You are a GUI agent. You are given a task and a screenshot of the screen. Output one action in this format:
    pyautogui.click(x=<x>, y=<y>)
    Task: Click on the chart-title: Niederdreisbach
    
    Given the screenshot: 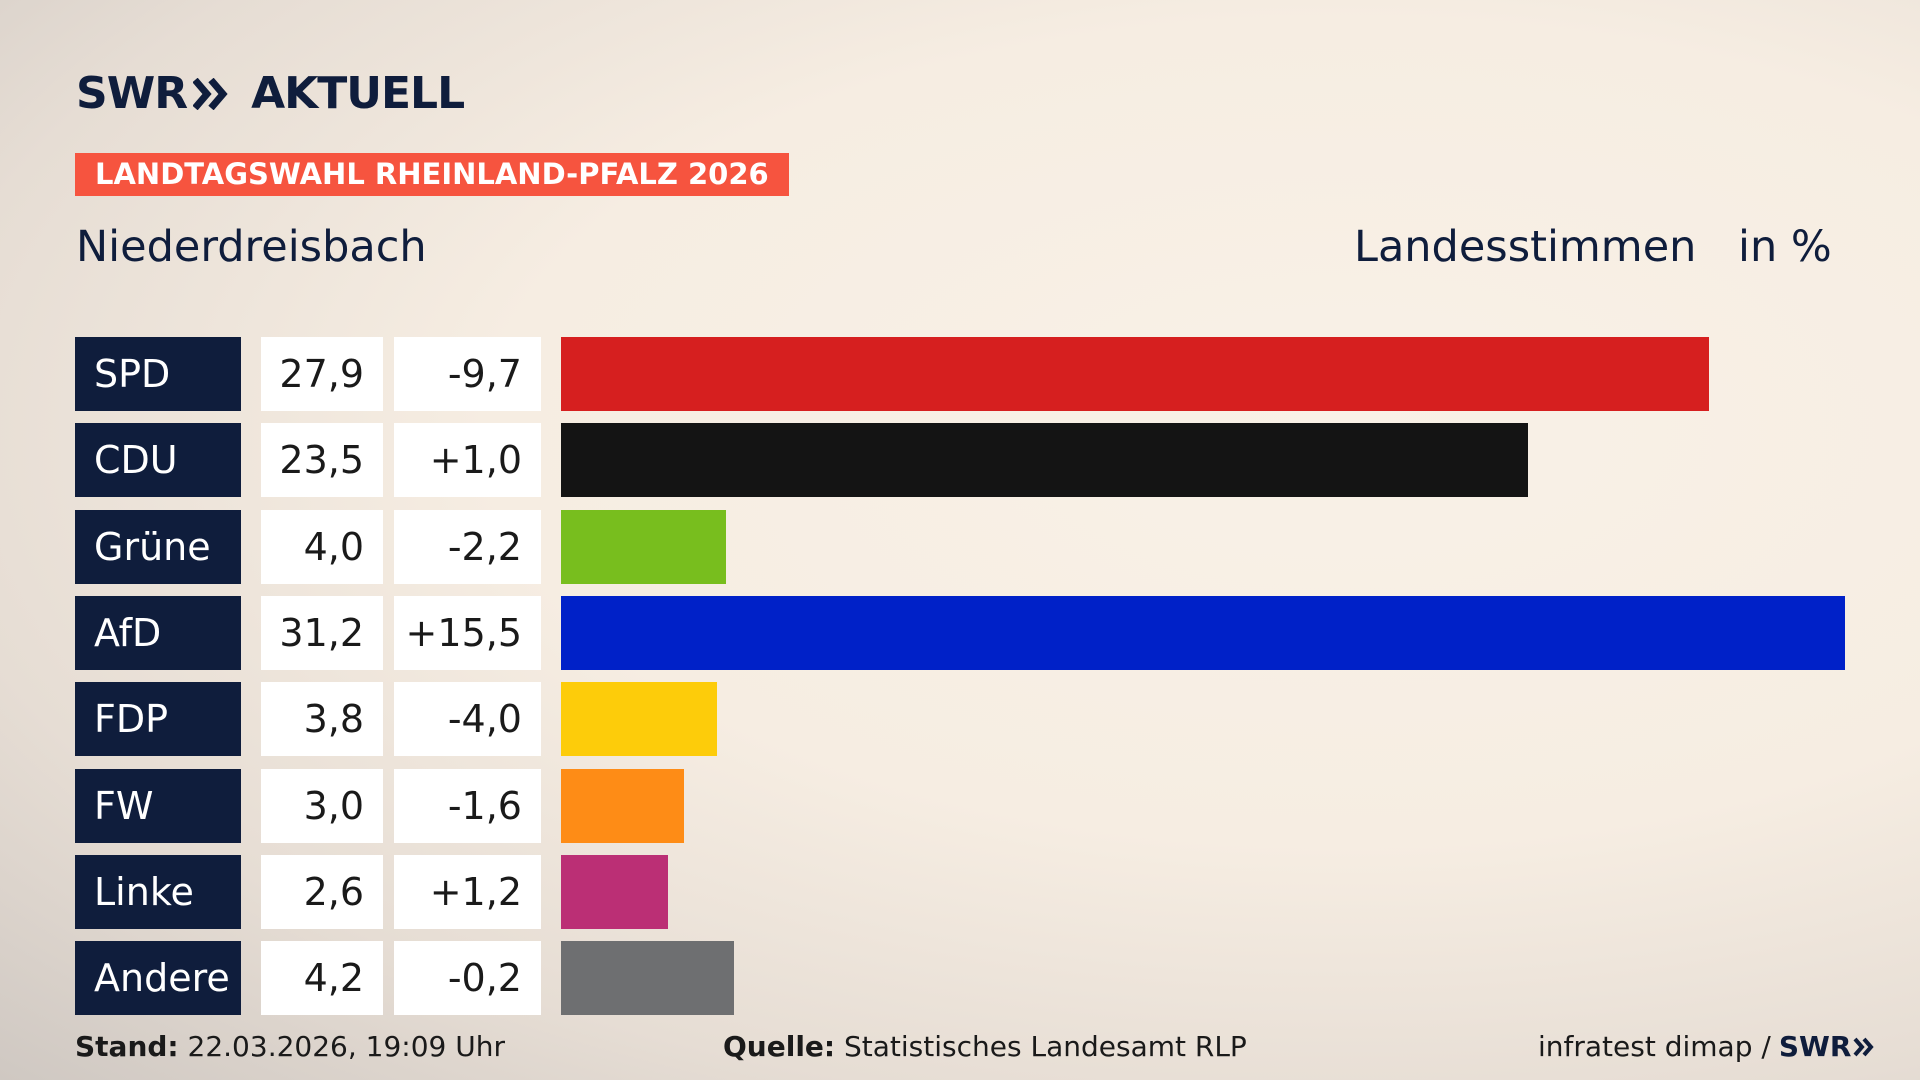 What is the action you would take?
    pyautogui.click(x=251, y=247)
    